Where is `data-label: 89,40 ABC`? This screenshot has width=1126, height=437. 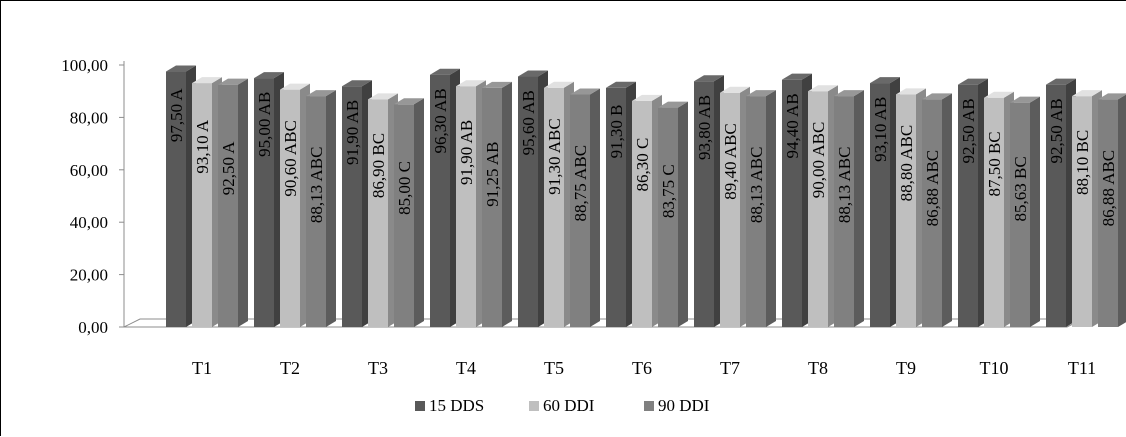
data-label: 89,40 ABC is located at coordinates (730, 161).